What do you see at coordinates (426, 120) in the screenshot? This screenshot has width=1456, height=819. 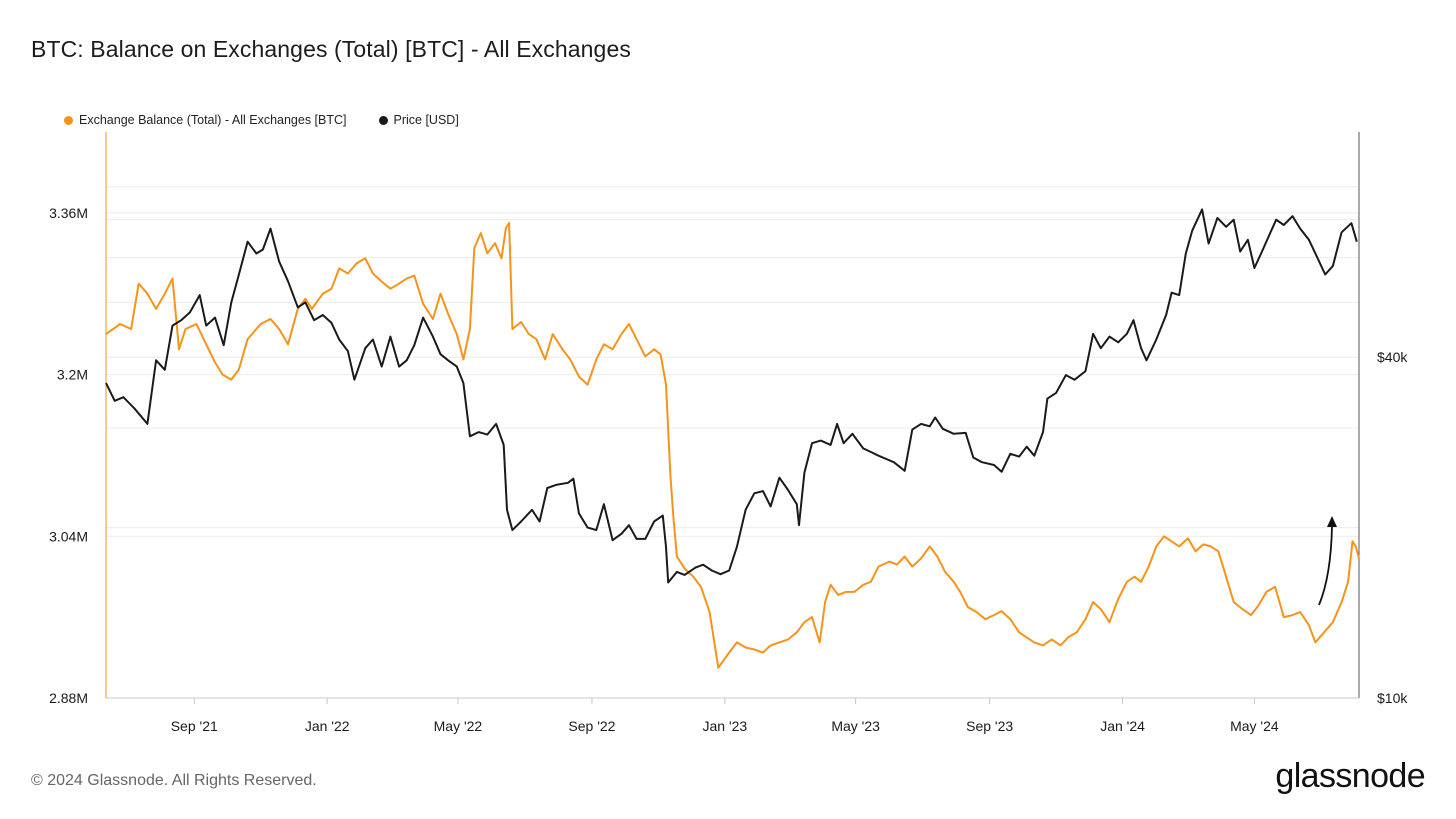 I see `legend-label-price: Price [USD]` at bounding box center [426, 120].